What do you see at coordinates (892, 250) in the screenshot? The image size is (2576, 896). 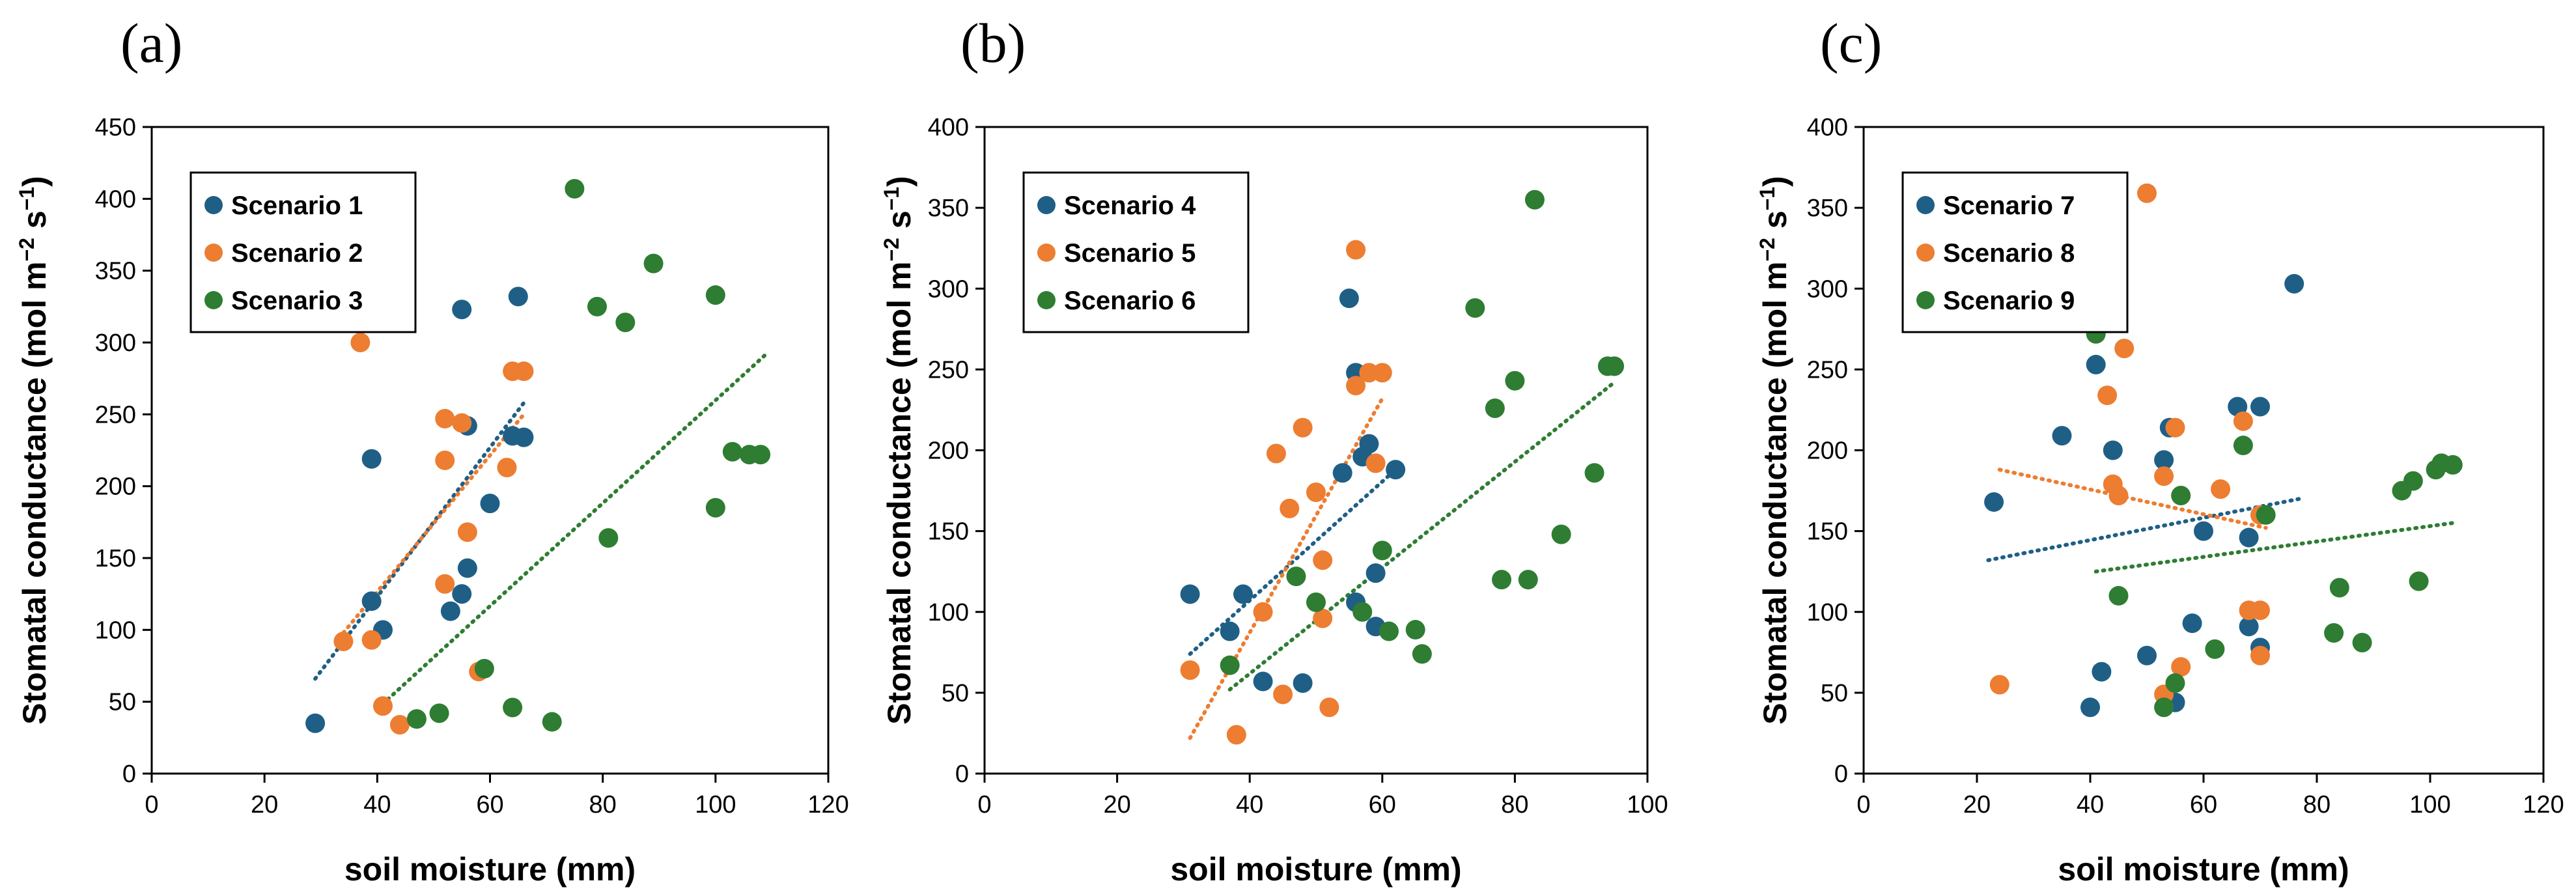 I see `panel-2-y-axis-title-part: −2` at bounding box center [892, 250].